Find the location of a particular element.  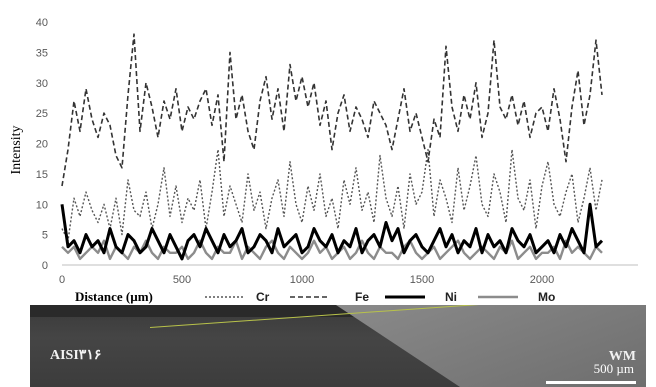

y-tick-label: 15 is located at coordinates (42, 175).